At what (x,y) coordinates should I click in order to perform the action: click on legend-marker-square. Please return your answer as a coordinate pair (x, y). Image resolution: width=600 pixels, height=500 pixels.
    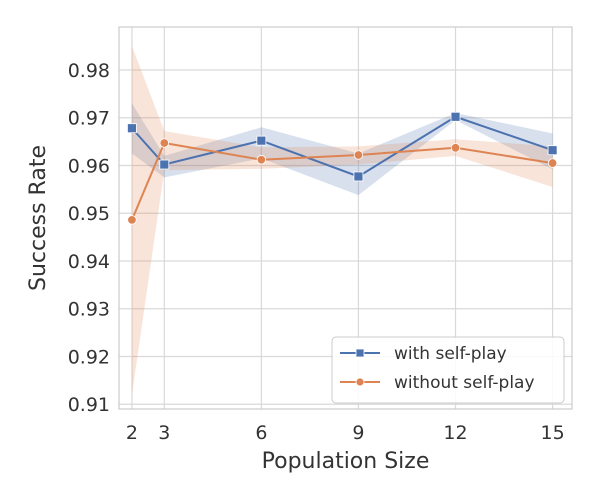
    Looking at the image, I should click on (360, 353).